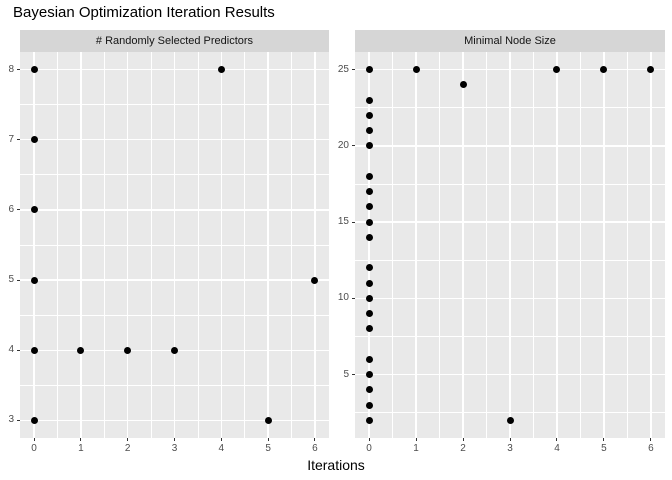 The height and width of the screenshot is (480, 672). I want to click on y-tick-label: 6, so click(11, 209).